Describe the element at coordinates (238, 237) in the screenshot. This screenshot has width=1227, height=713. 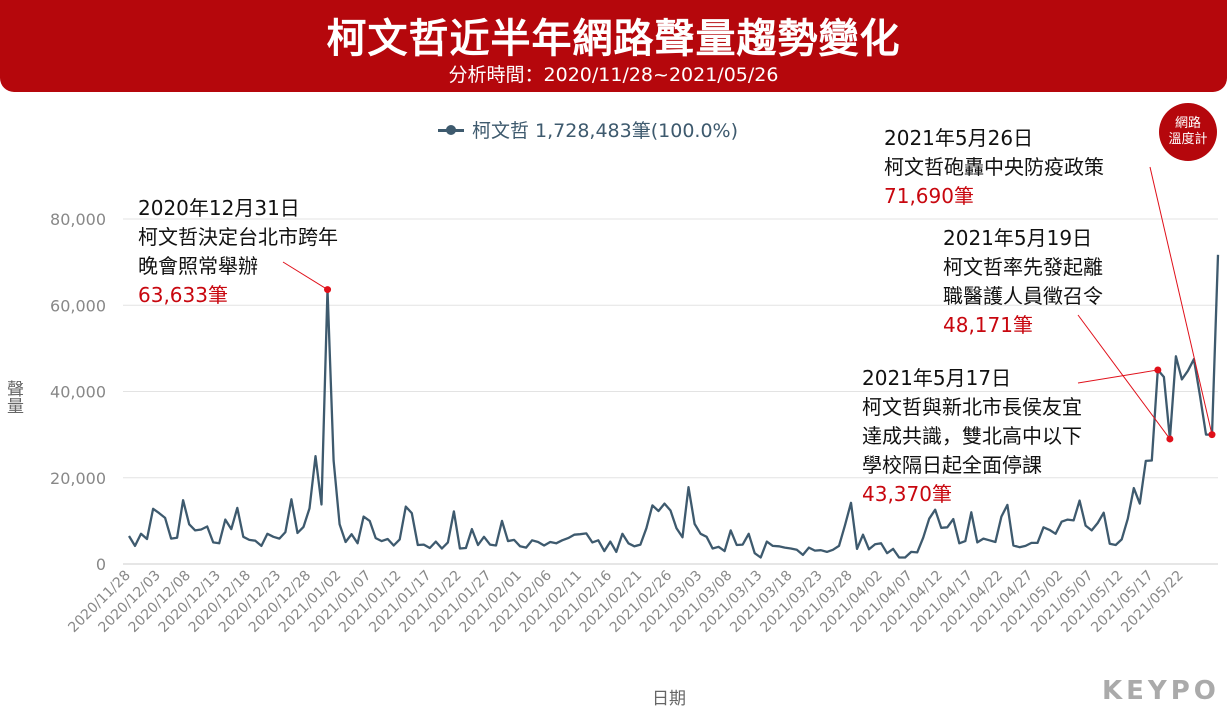
I see `annotation-text: 柯文哲決定台北市跨年` at that location.